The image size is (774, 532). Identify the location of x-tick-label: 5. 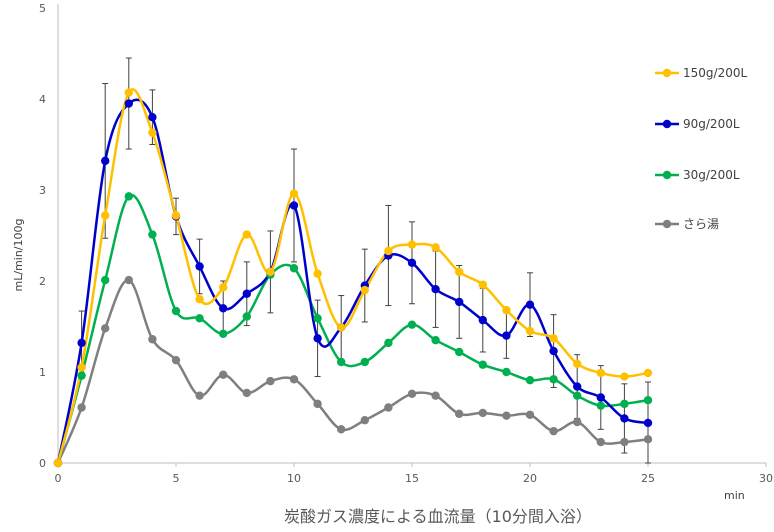
(176, 478).